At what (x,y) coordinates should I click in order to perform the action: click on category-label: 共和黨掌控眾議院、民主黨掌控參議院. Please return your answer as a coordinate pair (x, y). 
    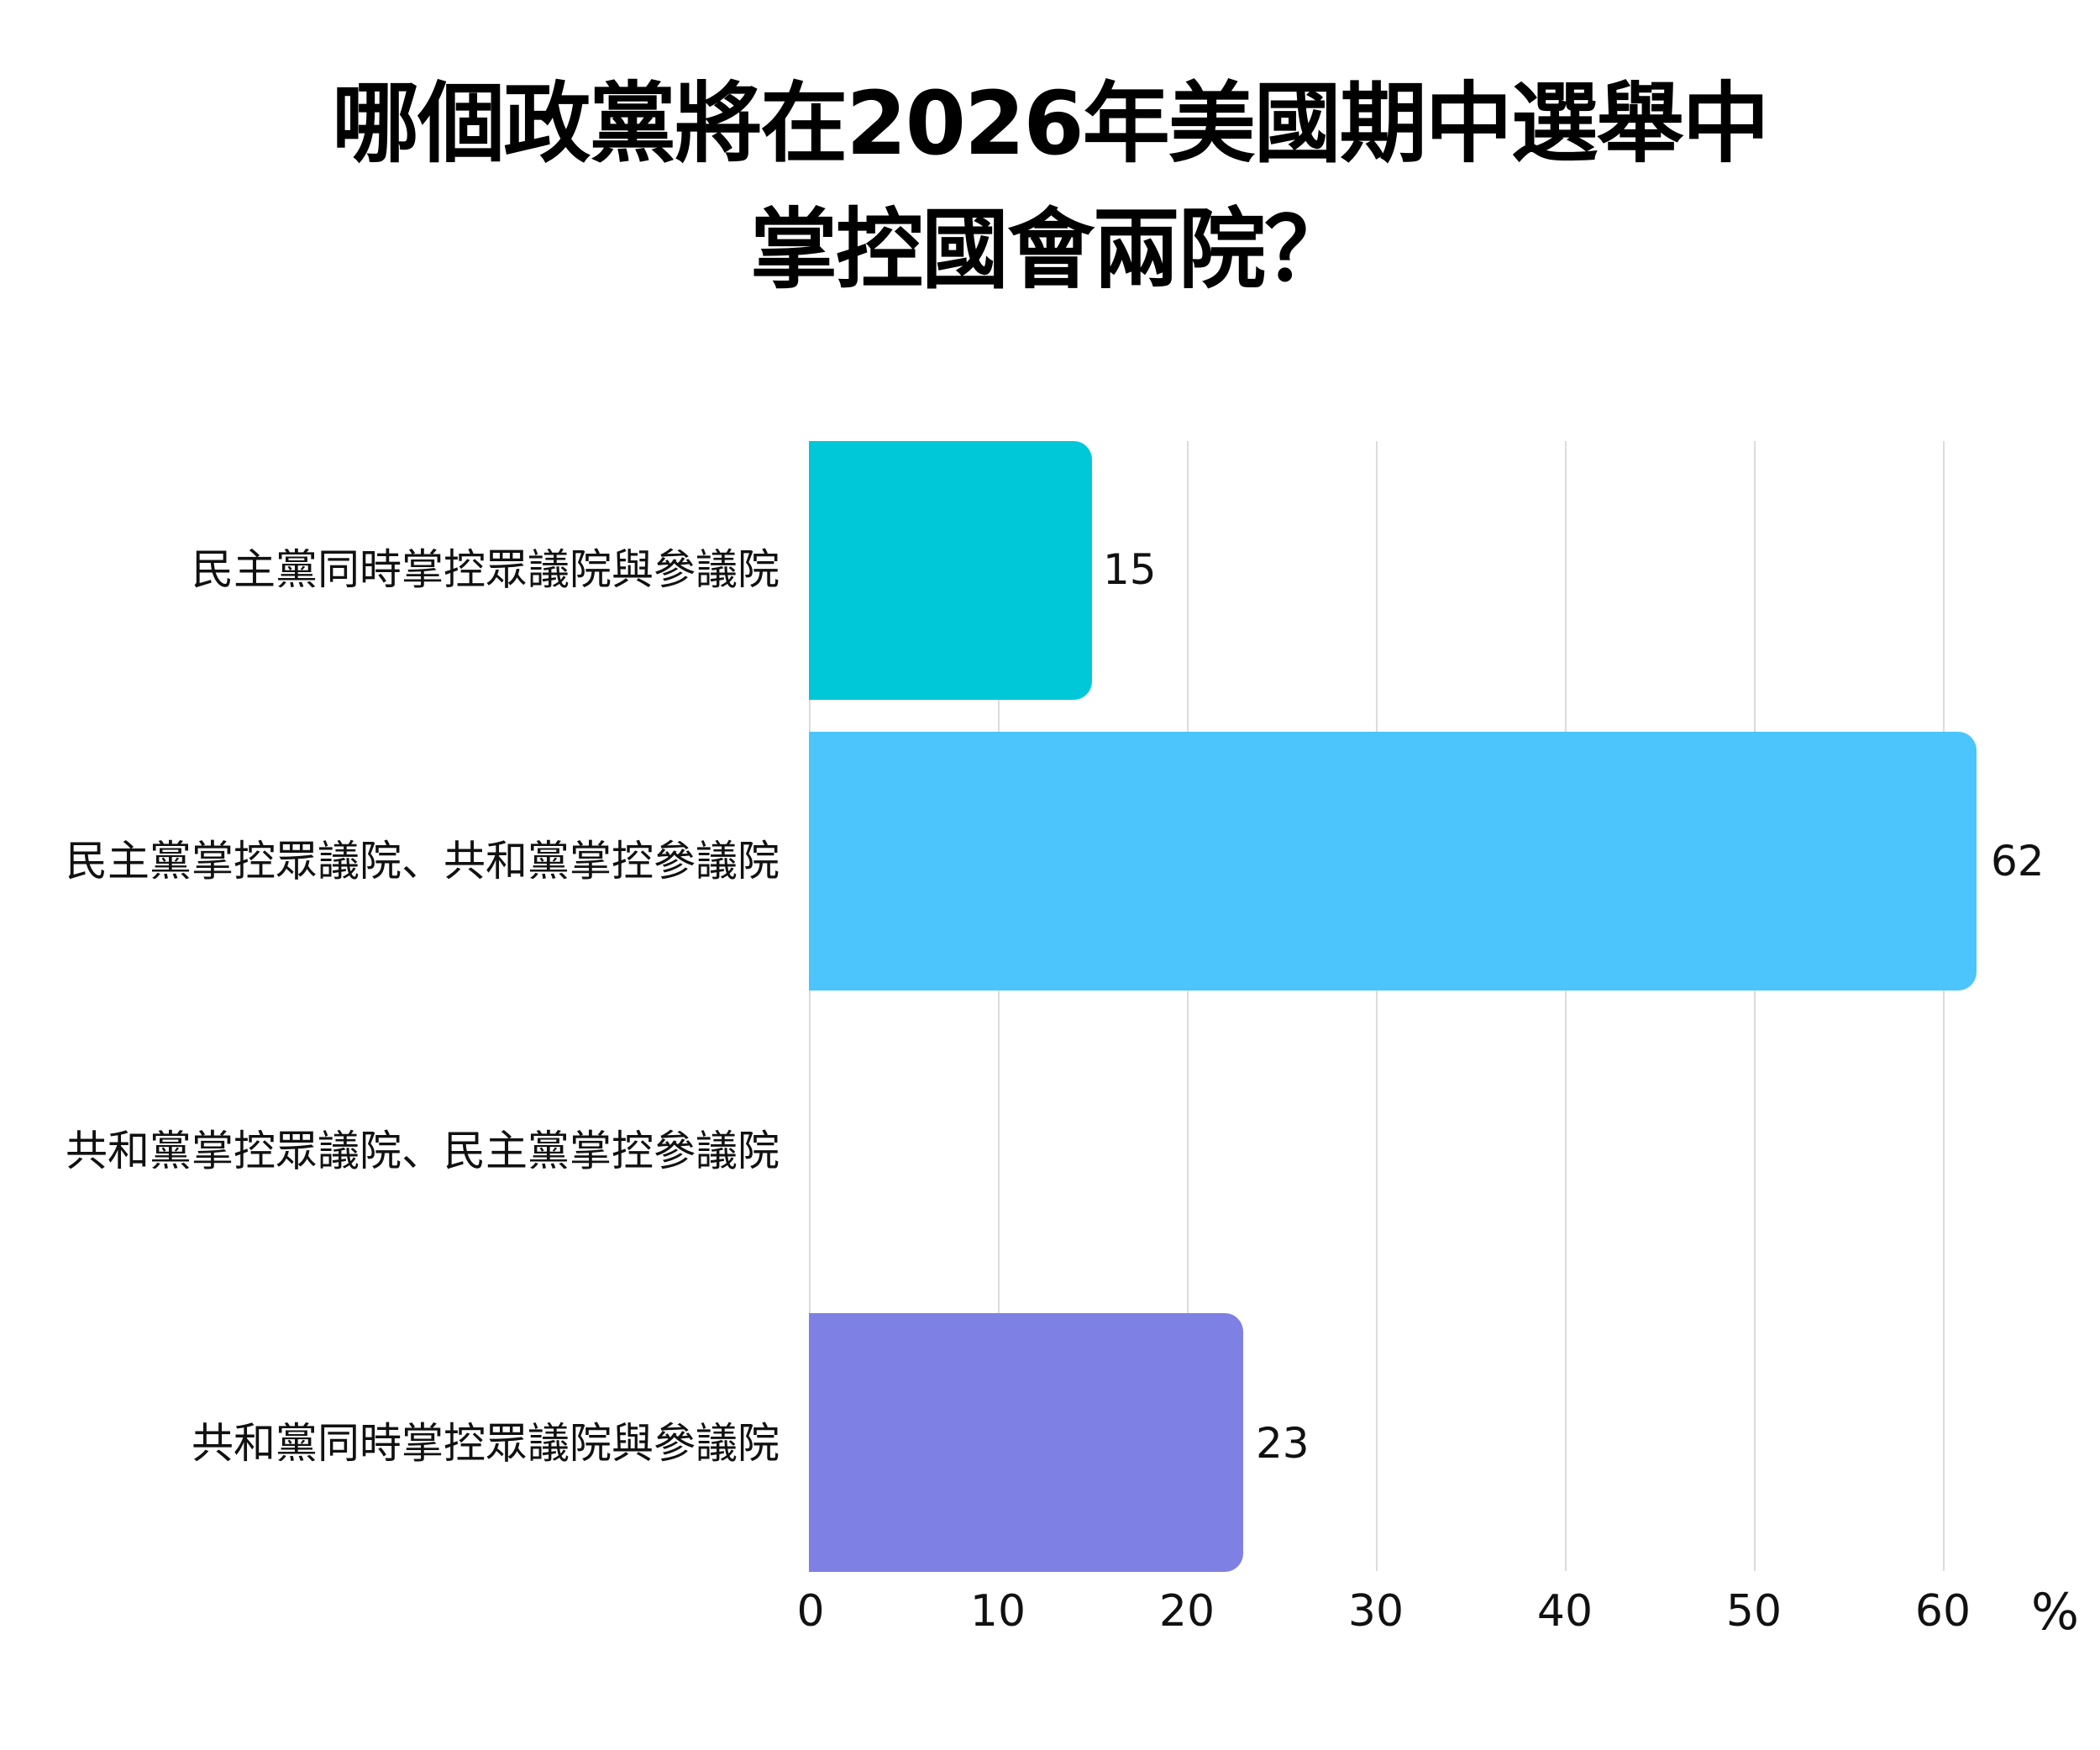
    Looking at the image, I should click on (423, 1151).